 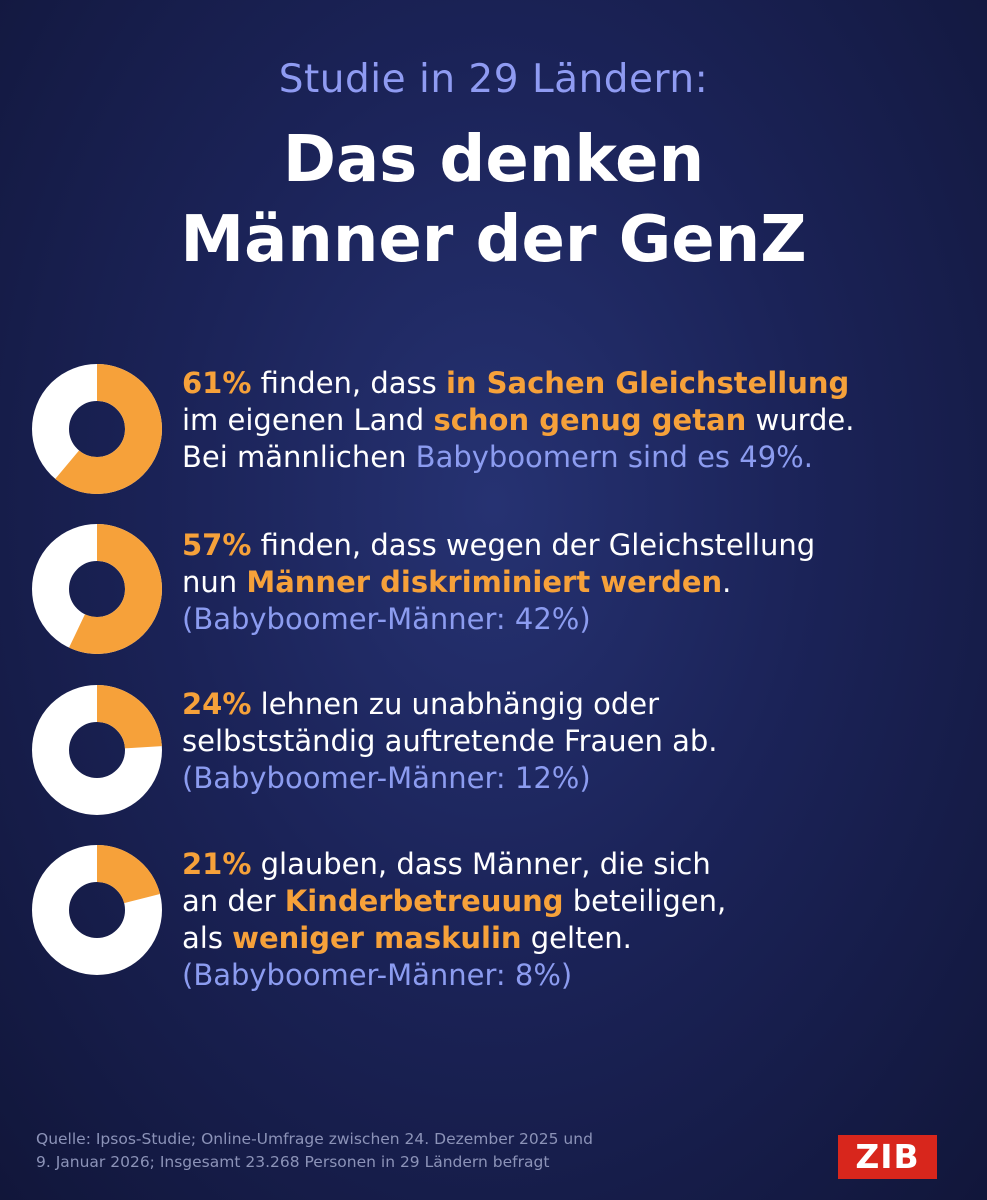 What do you see at coordinates (233, 901) in the screenshot?
I see `body-text: an der` at bounding box center [233, 901].